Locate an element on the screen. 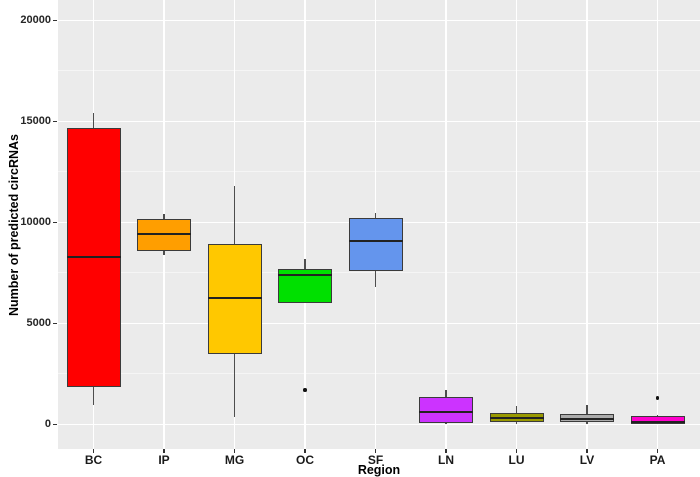 The image size is (700, 477). x-tick-label-SF: SF is located at coordinates (375, 460).